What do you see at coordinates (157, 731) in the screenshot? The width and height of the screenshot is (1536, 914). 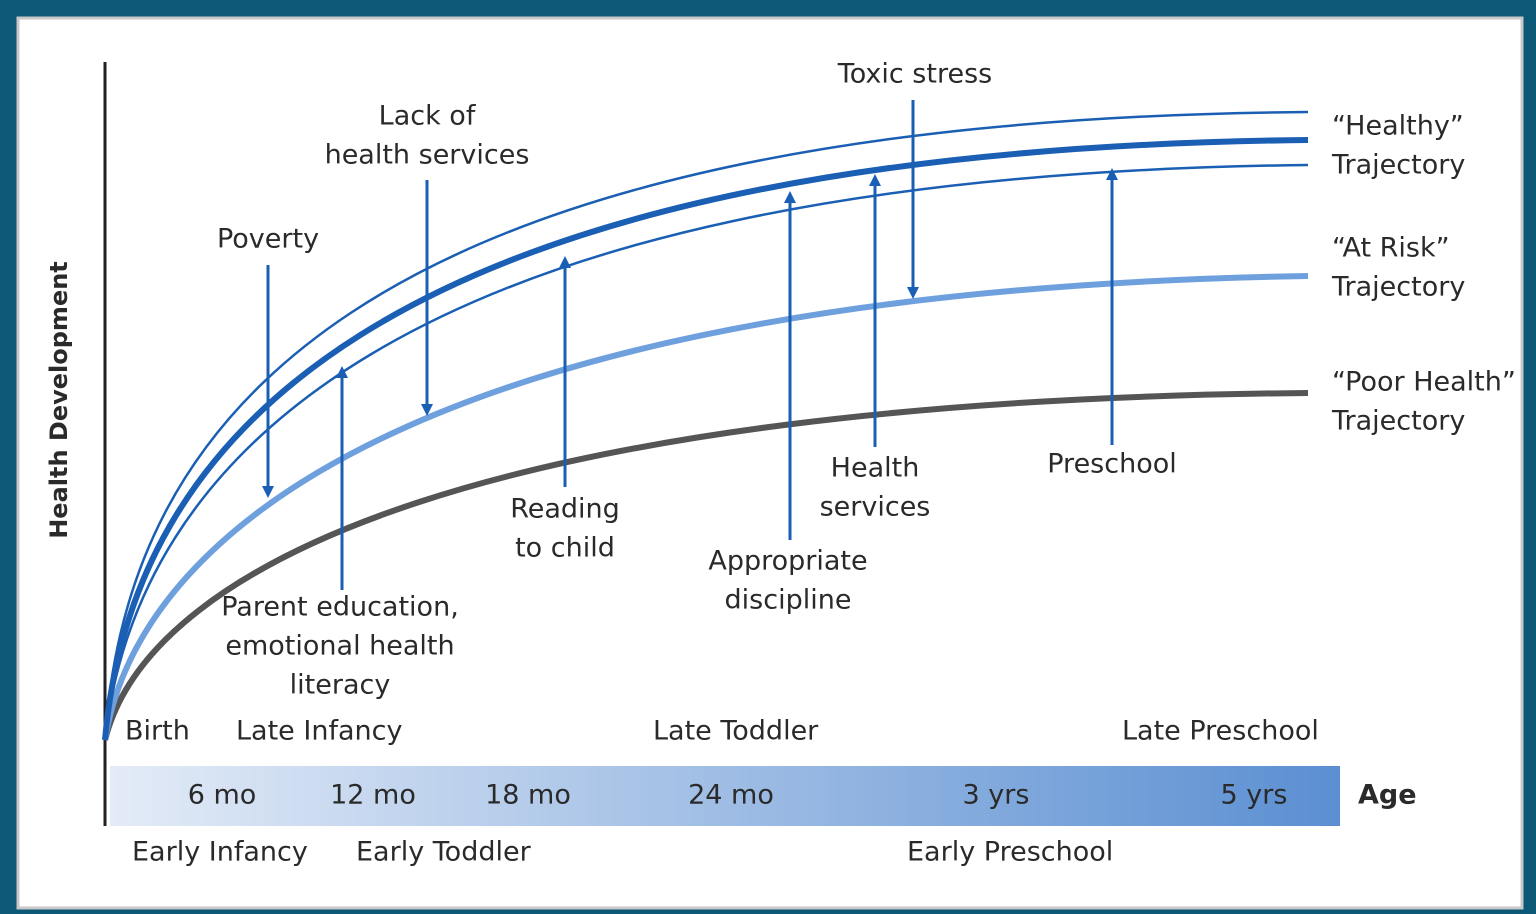 I see `stage-label: Birth` at bounding box center [157, 731].